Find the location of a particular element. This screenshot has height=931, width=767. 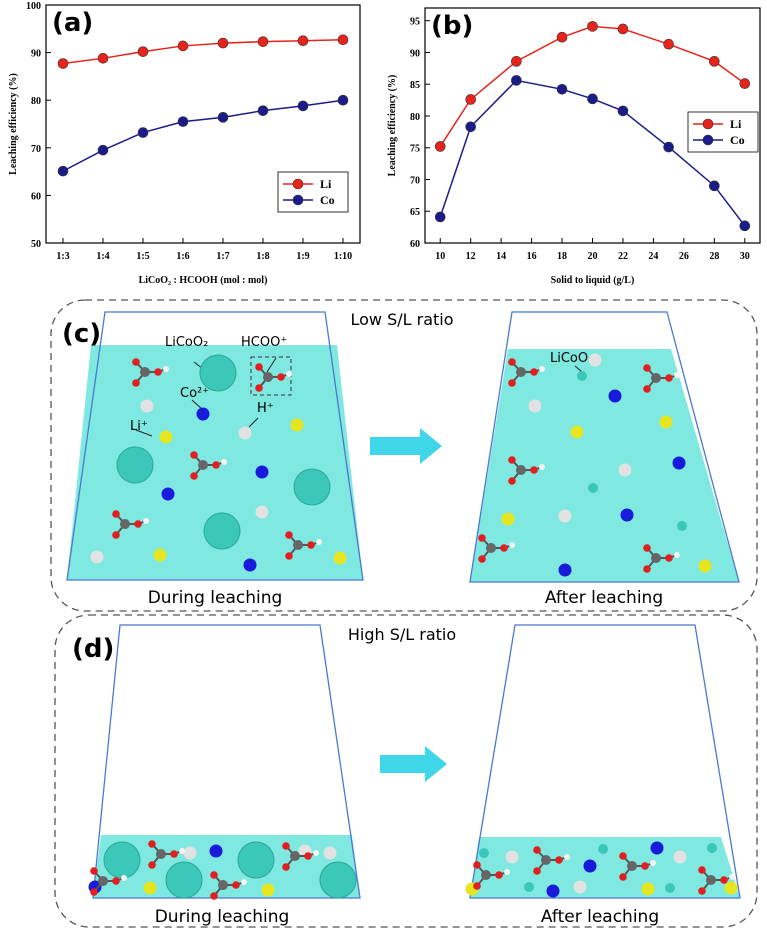

x-tick-label: 26 is located at coordinates (684, 256).